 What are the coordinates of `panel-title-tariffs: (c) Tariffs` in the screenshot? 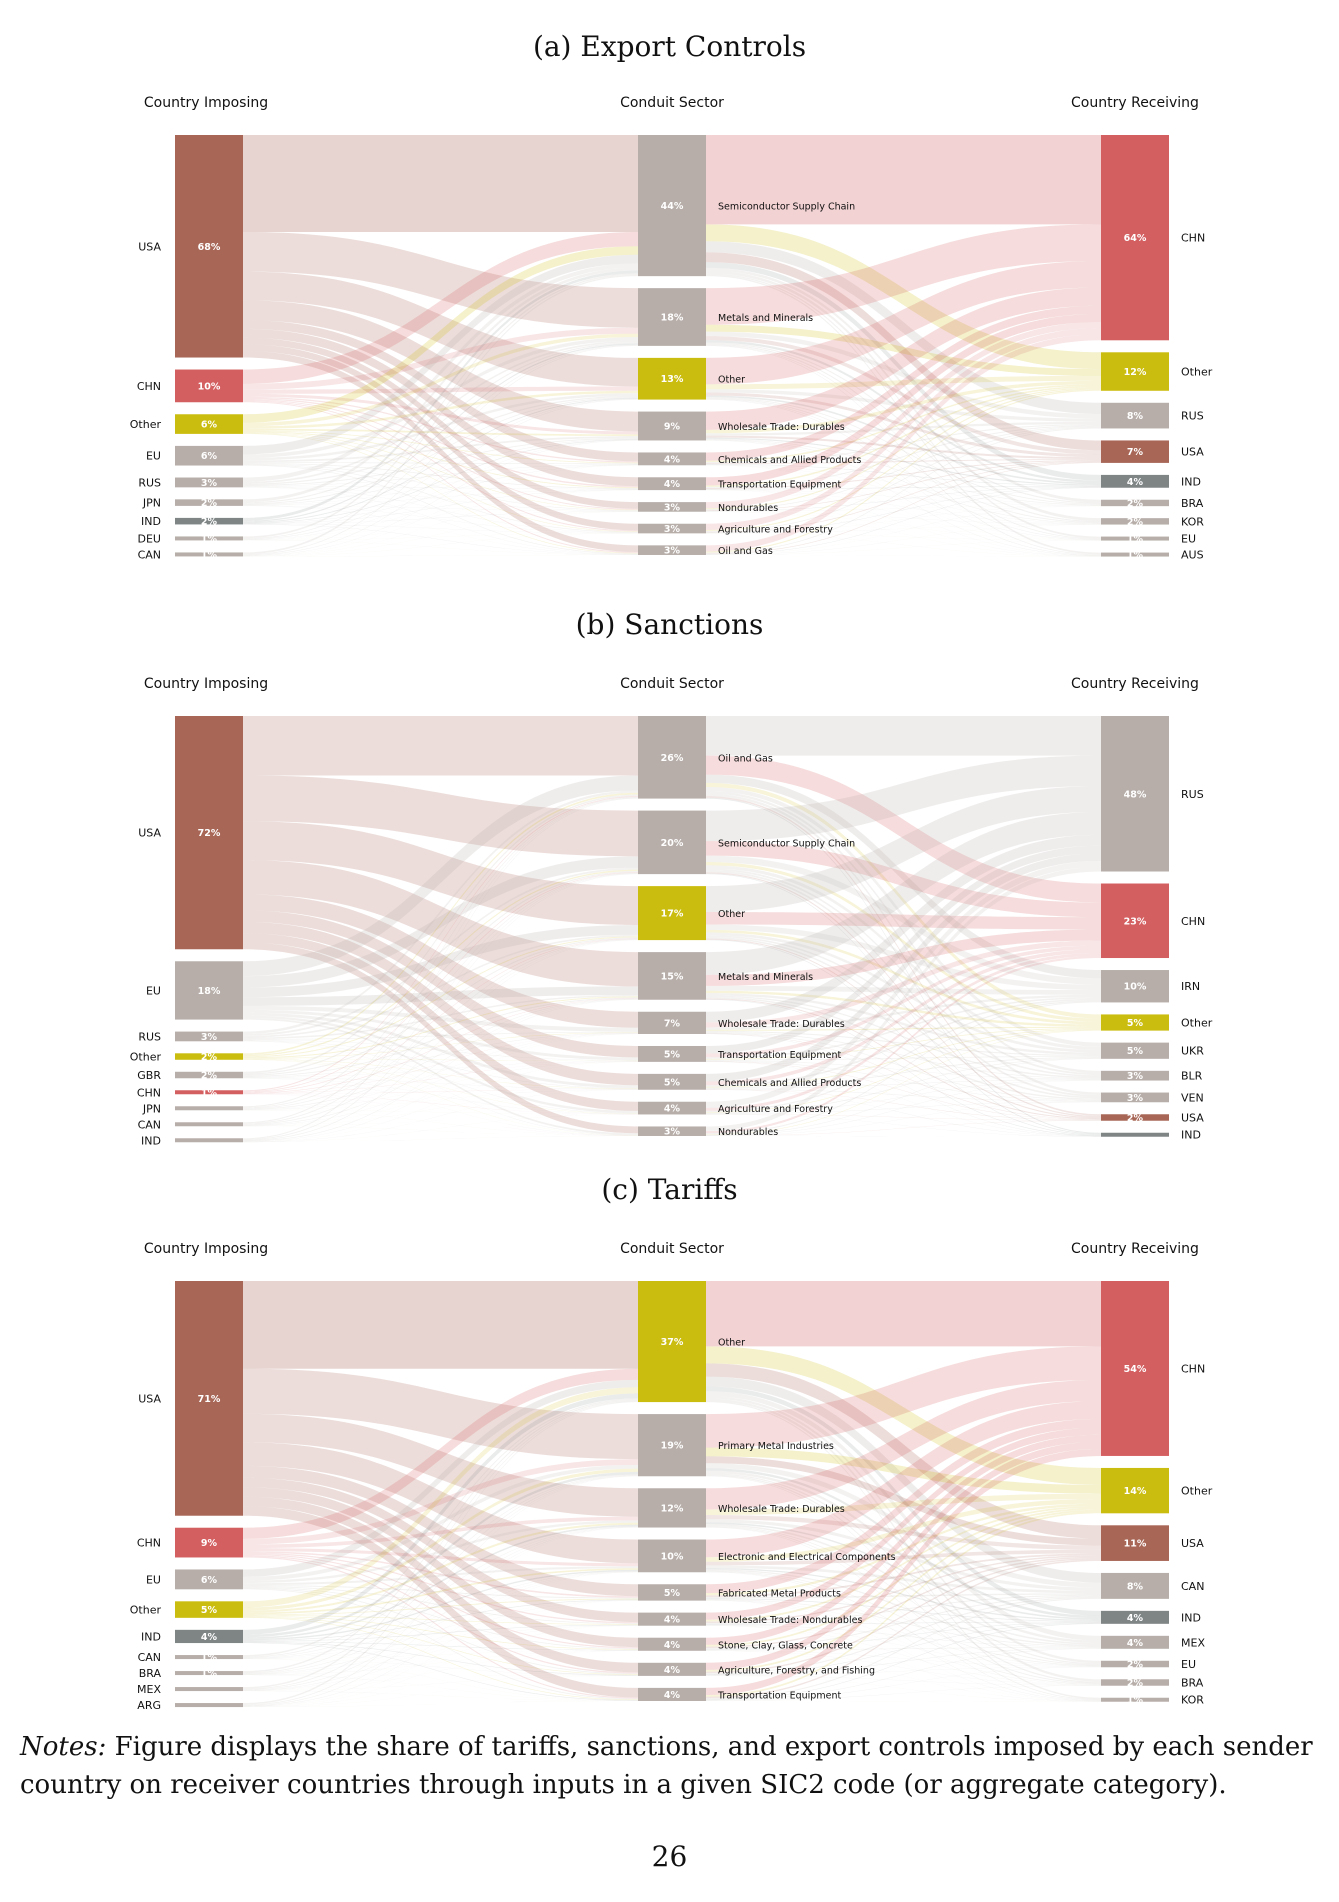 It's located at (669, 1189).